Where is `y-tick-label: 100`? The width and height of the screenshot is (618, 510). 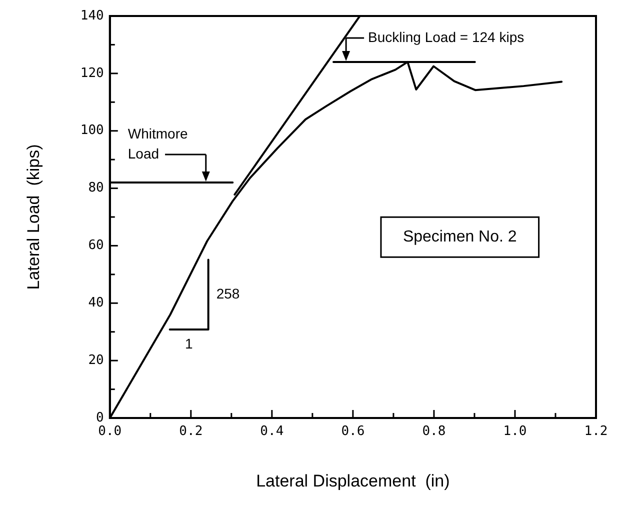
y-tick-label: 100 is located at coordinates (92, 130).